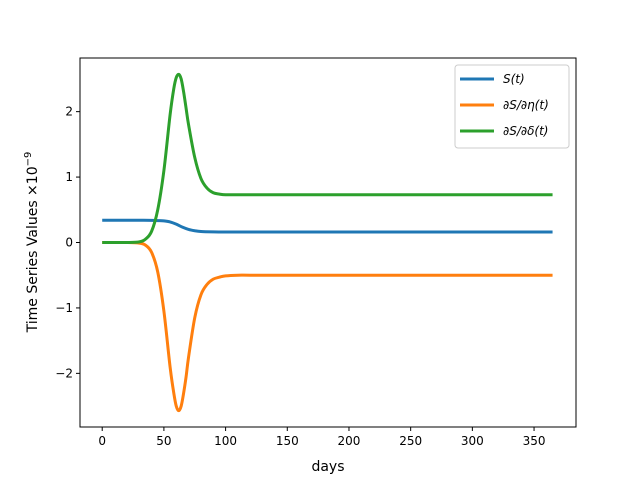  What do you see at coordinates (514, 79) in the screenshot?
I see `legend-label-1: S(t)` at bounding box center [514, 79].